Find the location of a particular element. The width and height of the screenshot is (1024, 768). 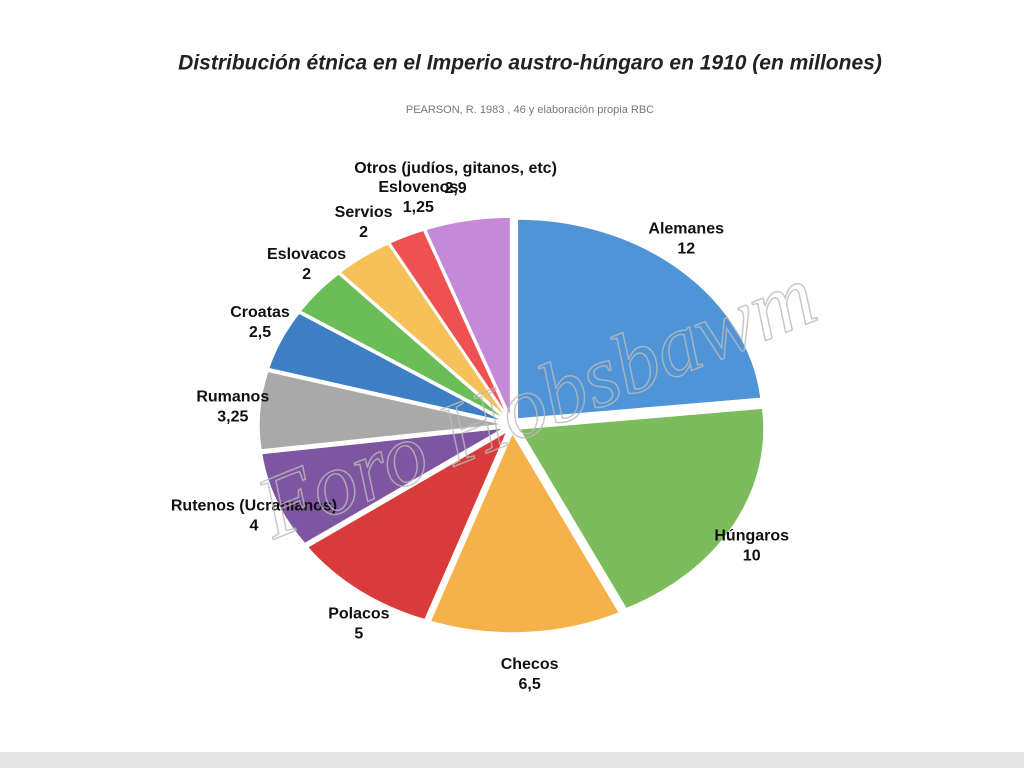

slice-label: Checos is located at coordinates (530, 664).